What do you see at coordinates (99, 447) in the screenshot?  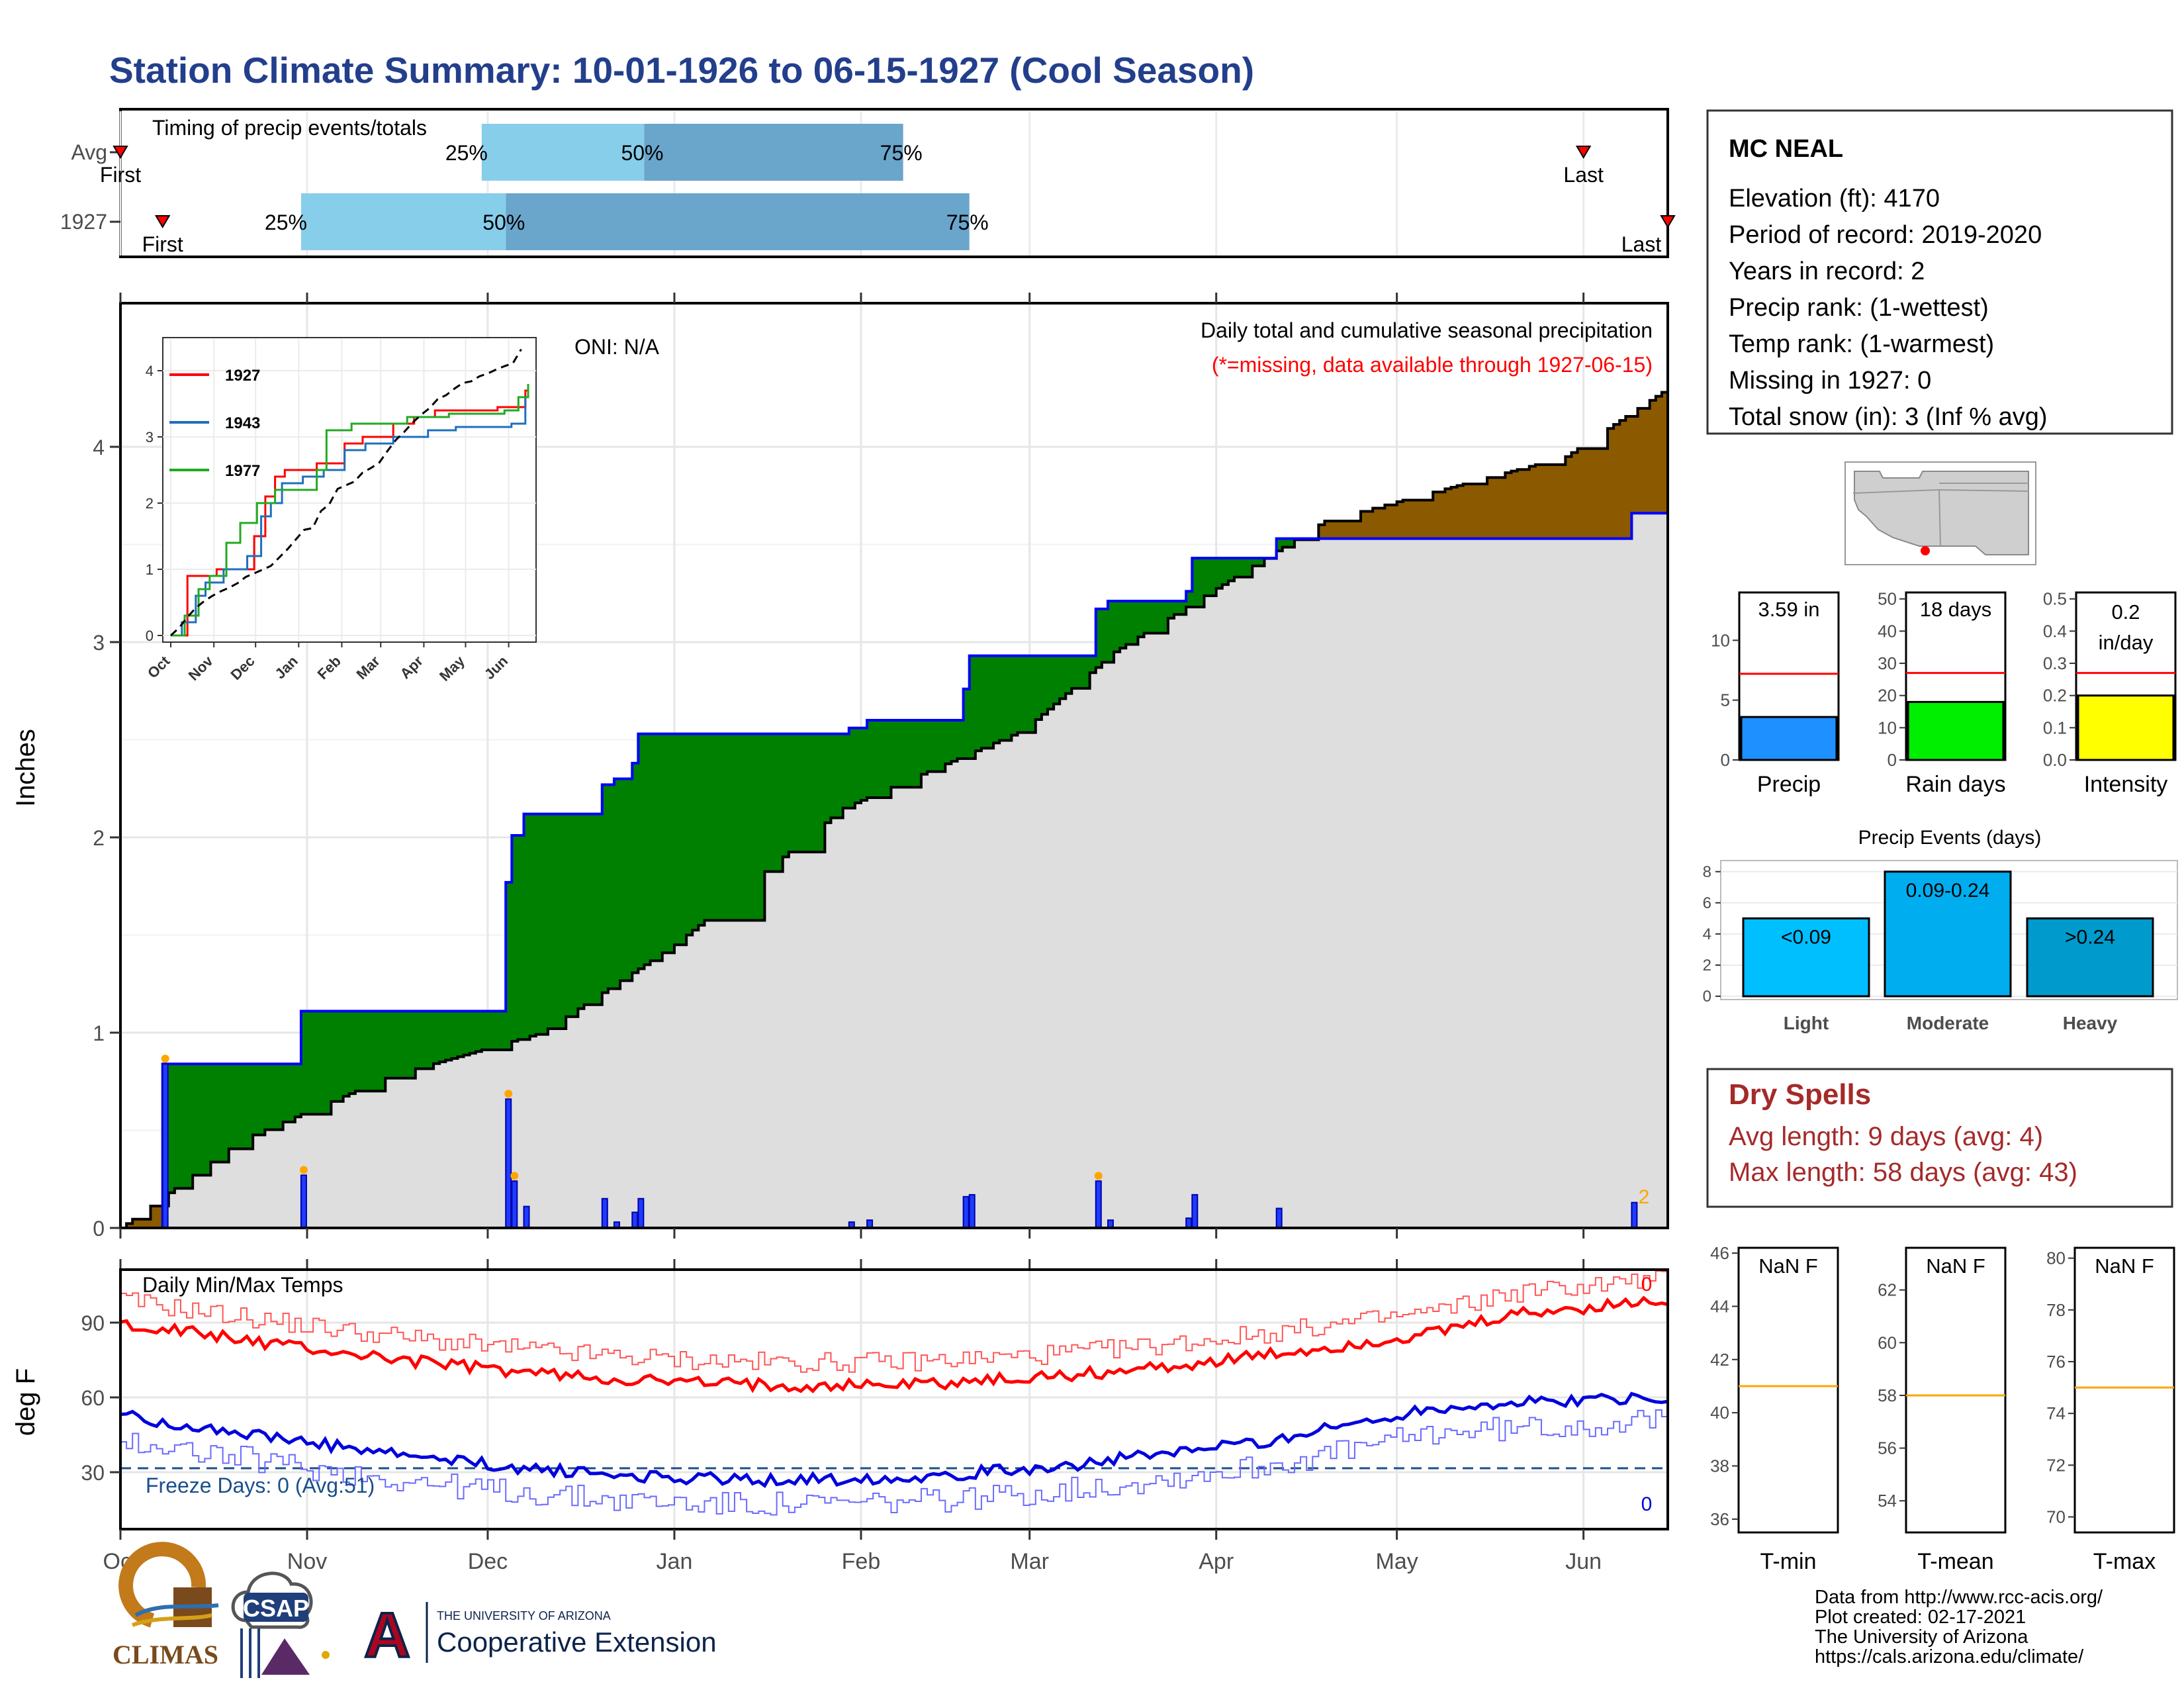 I see `y-tick-label: 4` at bounding box center [99, 447].